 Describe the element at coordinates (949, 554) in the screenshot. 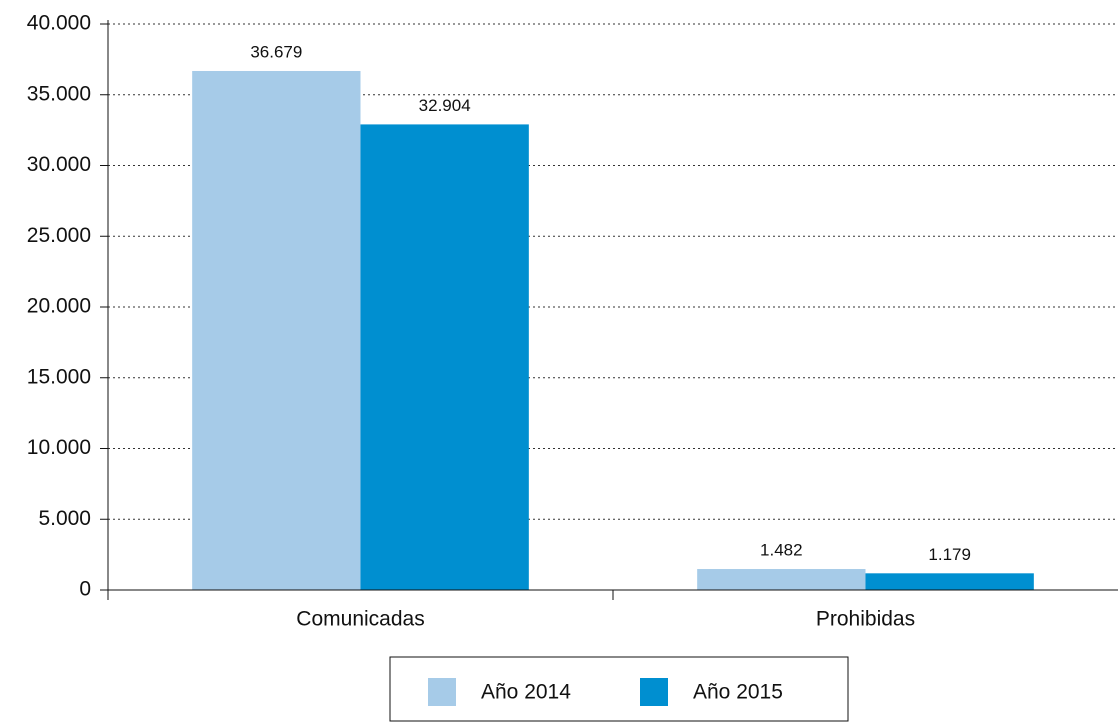

I see `value-label: 1.179` at that location.